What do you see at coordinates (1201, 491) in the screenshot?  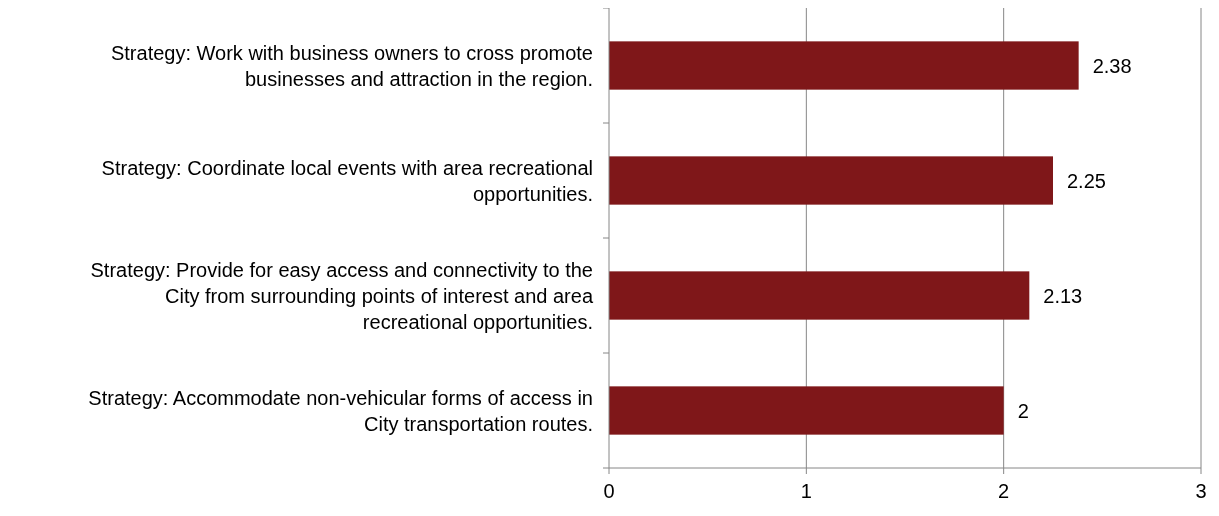 I see `x-tick-label: 3` at bounding box center [1201, 491].